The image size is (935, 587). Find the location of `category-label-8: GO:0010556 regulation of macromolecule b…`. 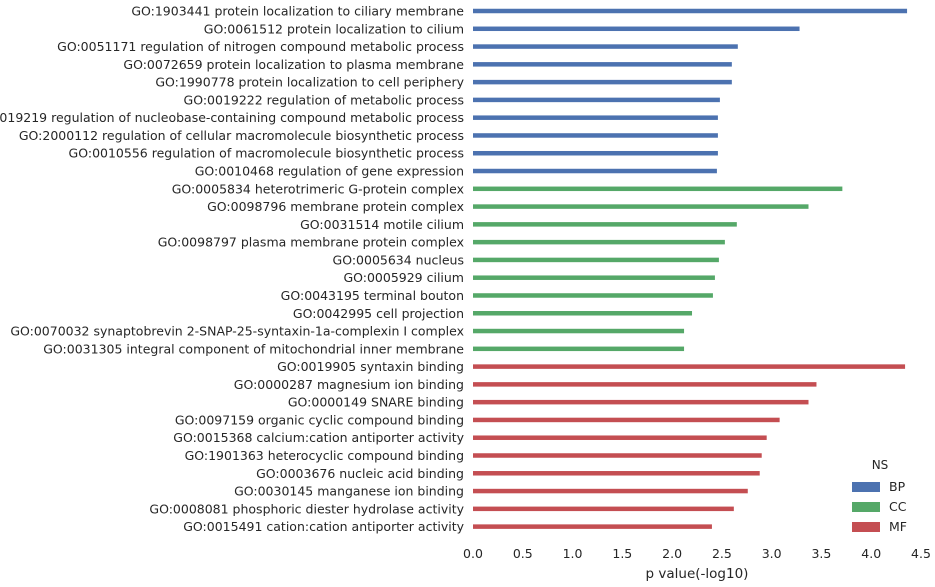

category-label-8: GO:0010556 regulation of macromolecule b… is located at coordinates (266, 153).